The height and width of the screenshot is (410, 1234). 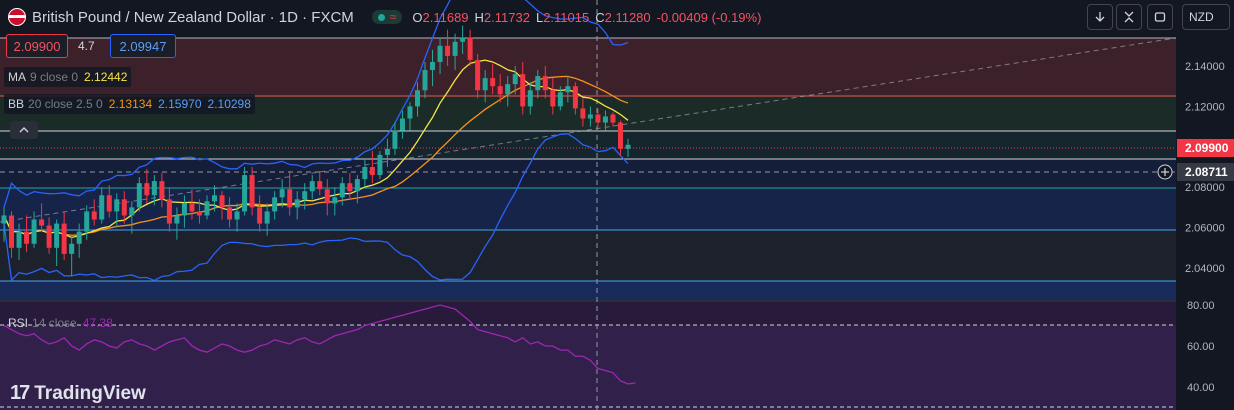 I want to click on rsi-line, so click(x=319, y=344).